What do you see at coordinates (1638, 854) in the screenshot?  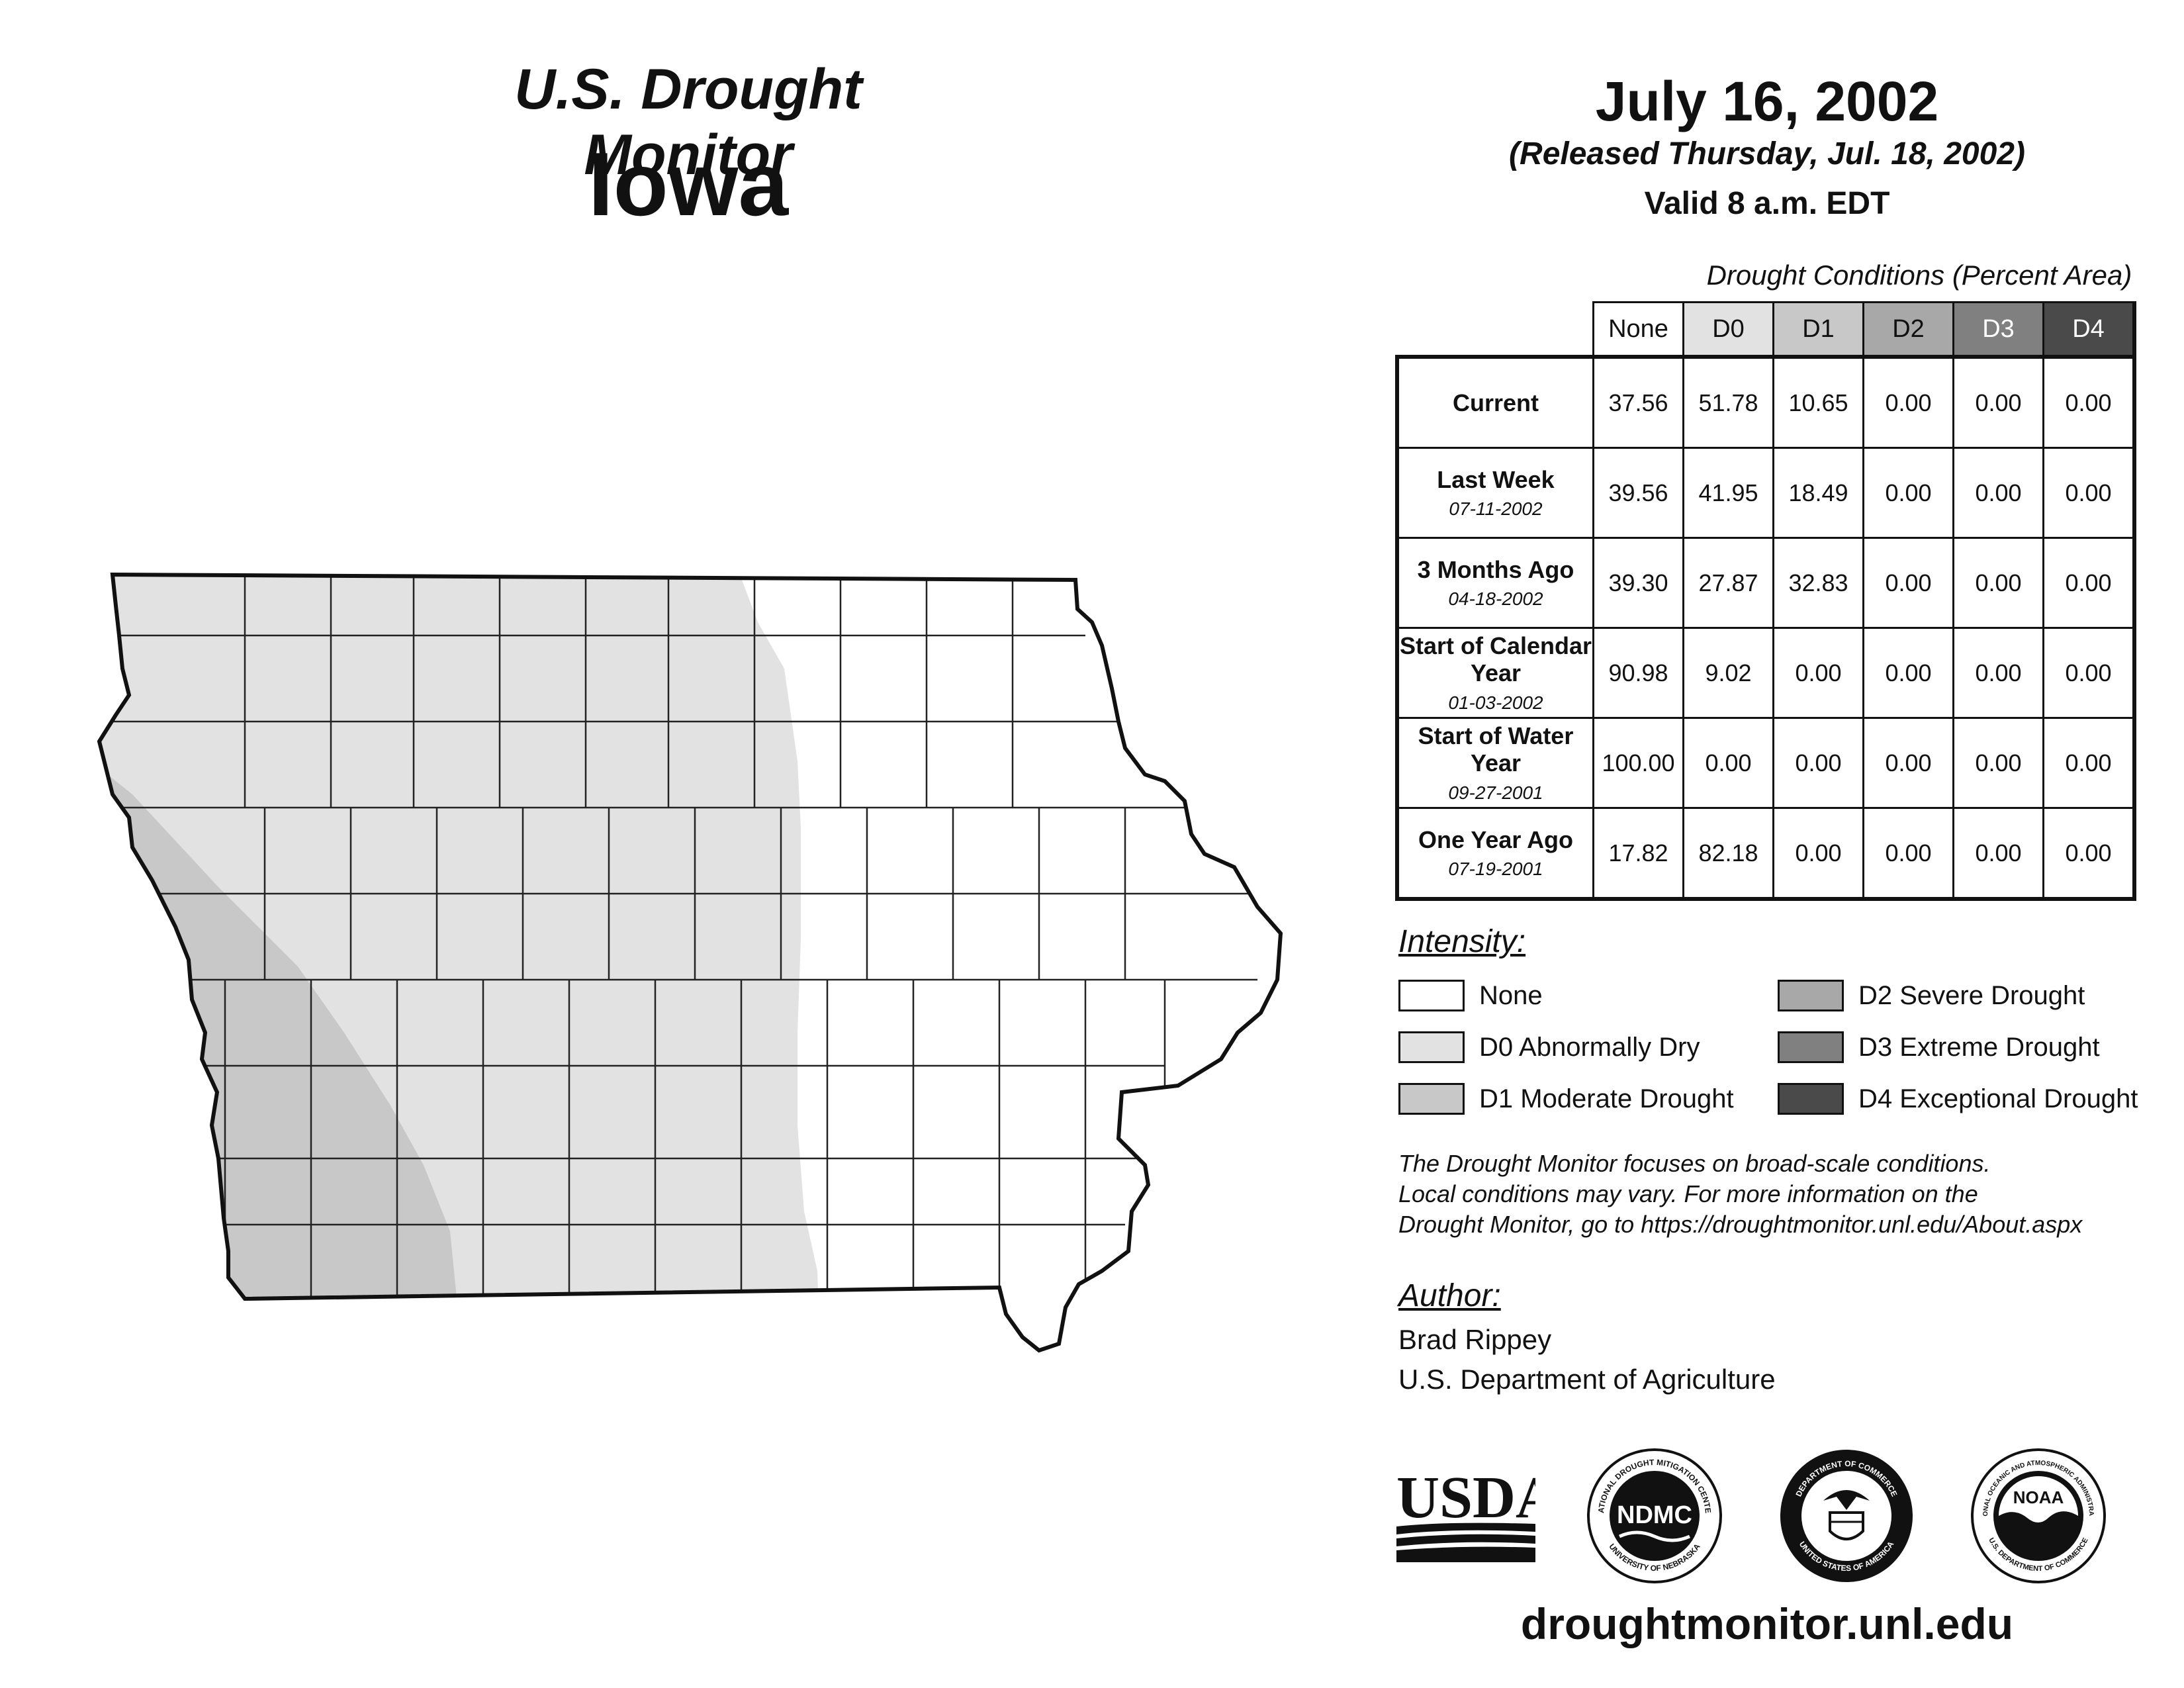 I see `table-cell: 17.82` at bounding box center [1638, 854].